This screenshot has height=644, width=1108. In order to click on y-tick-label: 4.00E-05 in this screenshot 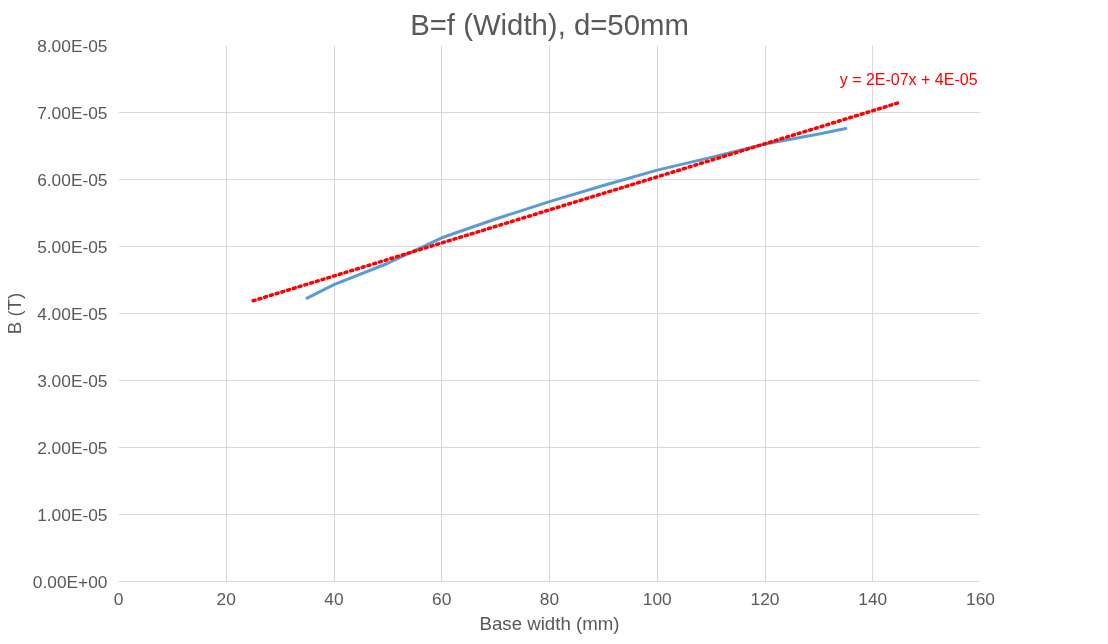, I will do `click(72, 313)`.